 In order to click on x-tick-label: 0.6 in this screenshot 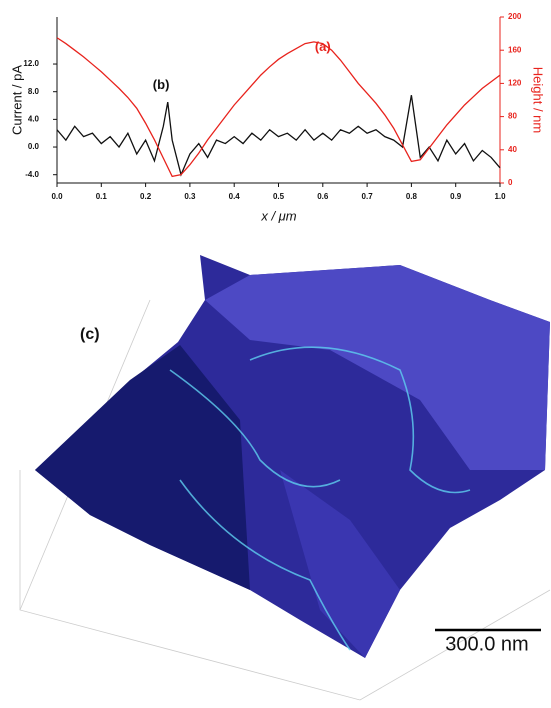, I will do `click(323, 196)`.